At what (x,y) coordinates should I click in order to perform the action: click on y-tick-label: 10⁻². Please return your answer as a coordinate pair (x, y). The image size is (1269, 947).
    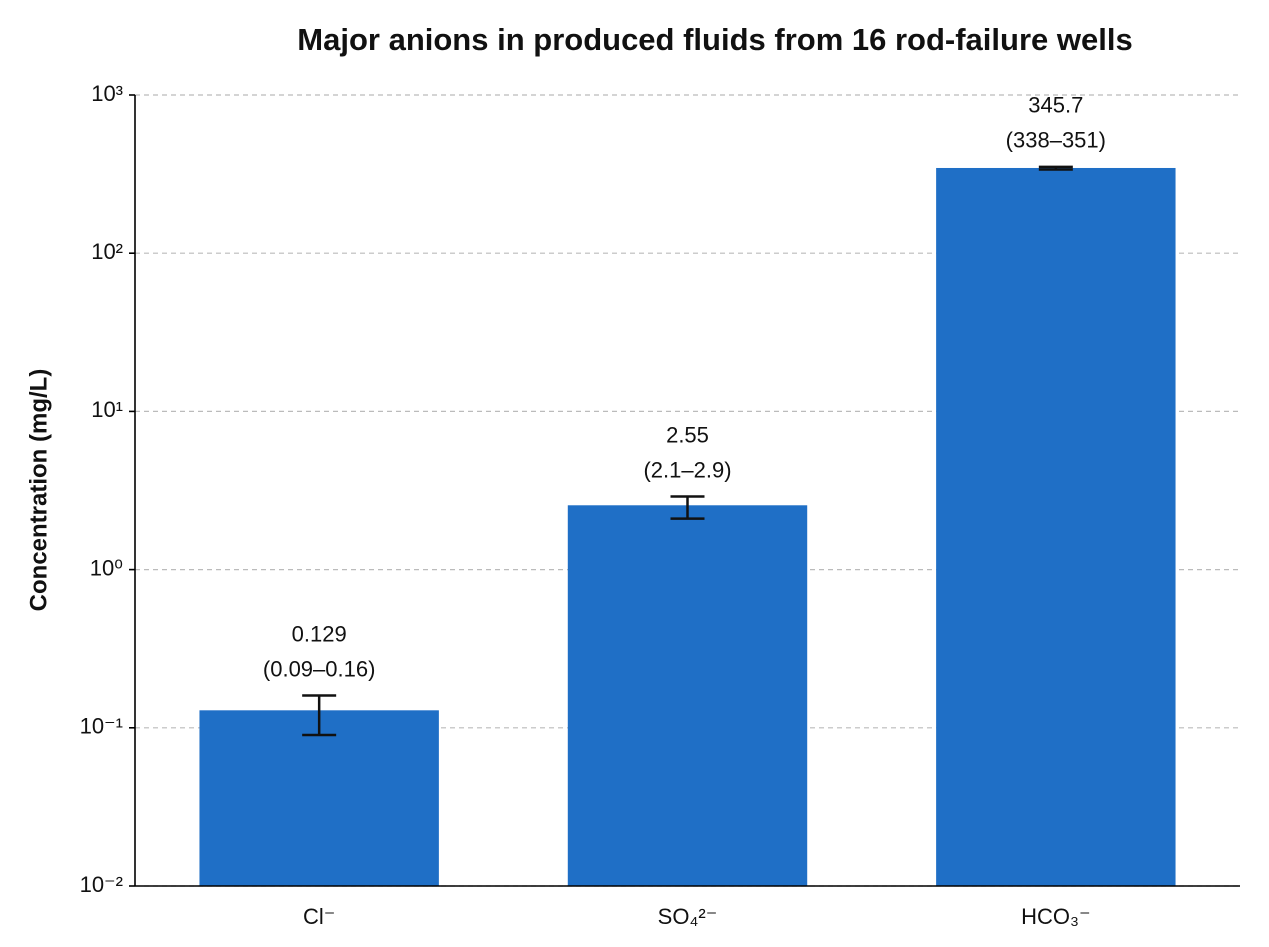
    Looking at the image, I should click on (101, 884).